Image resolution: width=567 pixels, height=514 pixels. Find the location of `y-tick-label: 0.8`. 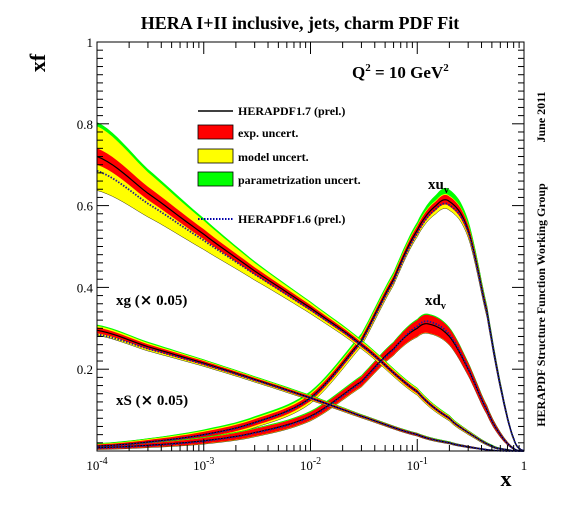

y-tick-label: 0.8 is located at coordinates (85, 124).